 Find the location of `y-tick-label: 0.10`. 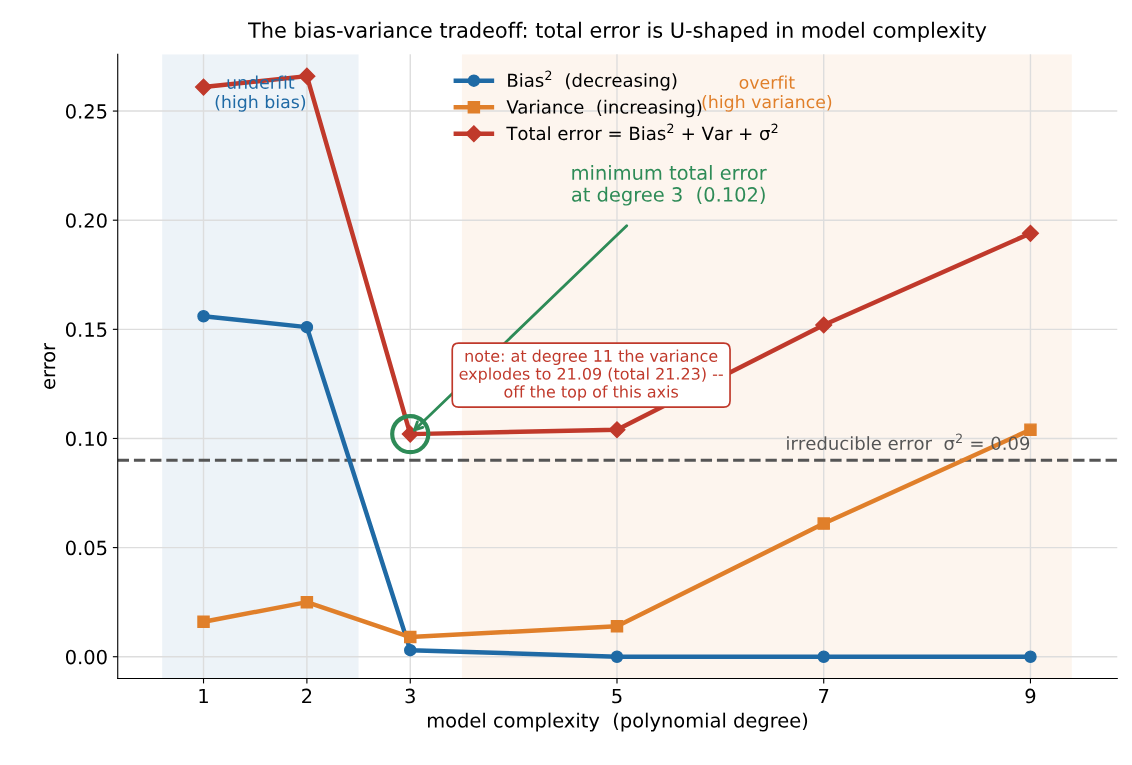

y-tick-label: 0.10 is located at coordinates (86, 439).